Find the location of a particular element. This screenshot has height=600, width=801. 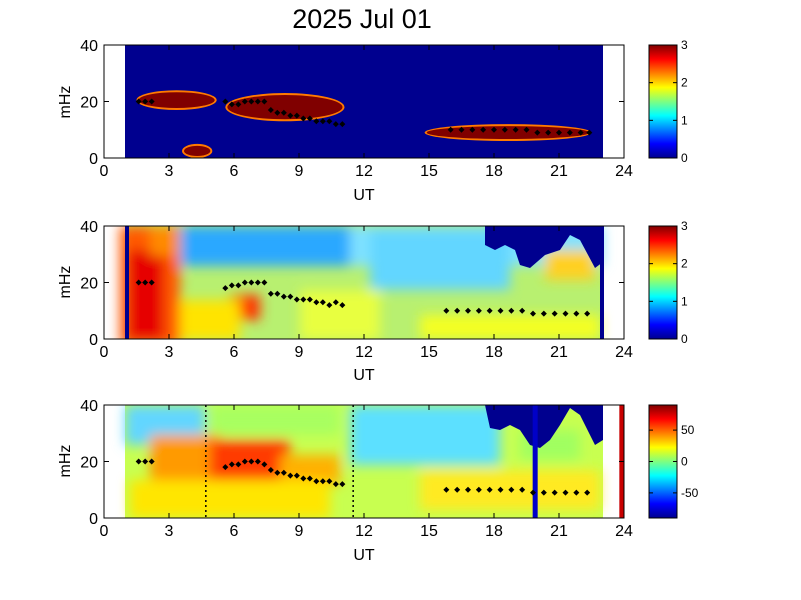

y-tick-label: 0 is located at coordinates (93, 519).